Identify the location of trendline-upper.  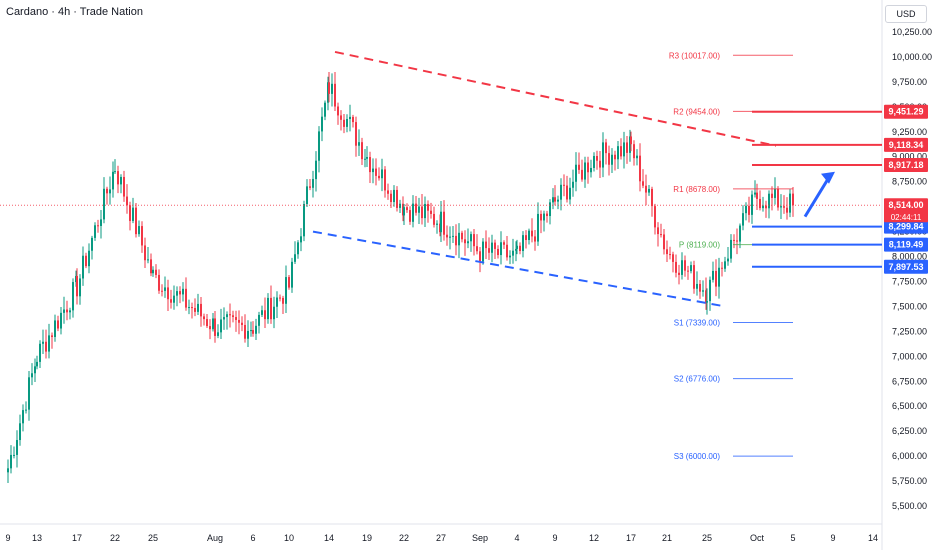
(555, 98).